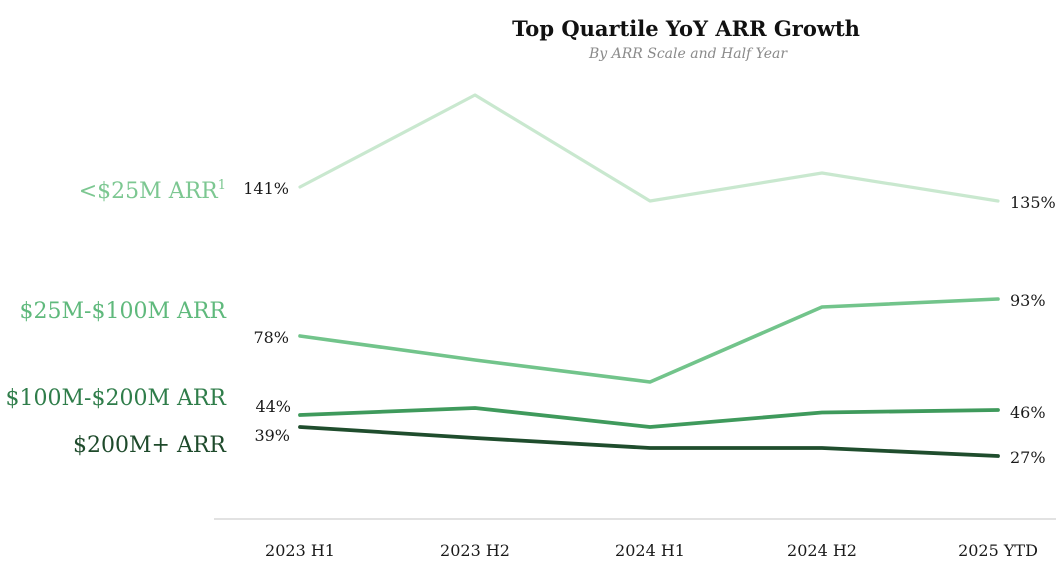 This screenshot has width=1056, height=579. Describe the element at coordinates (998, 550) in the screenshot. I see `x-tick-label: 2025 YTD` at that location.